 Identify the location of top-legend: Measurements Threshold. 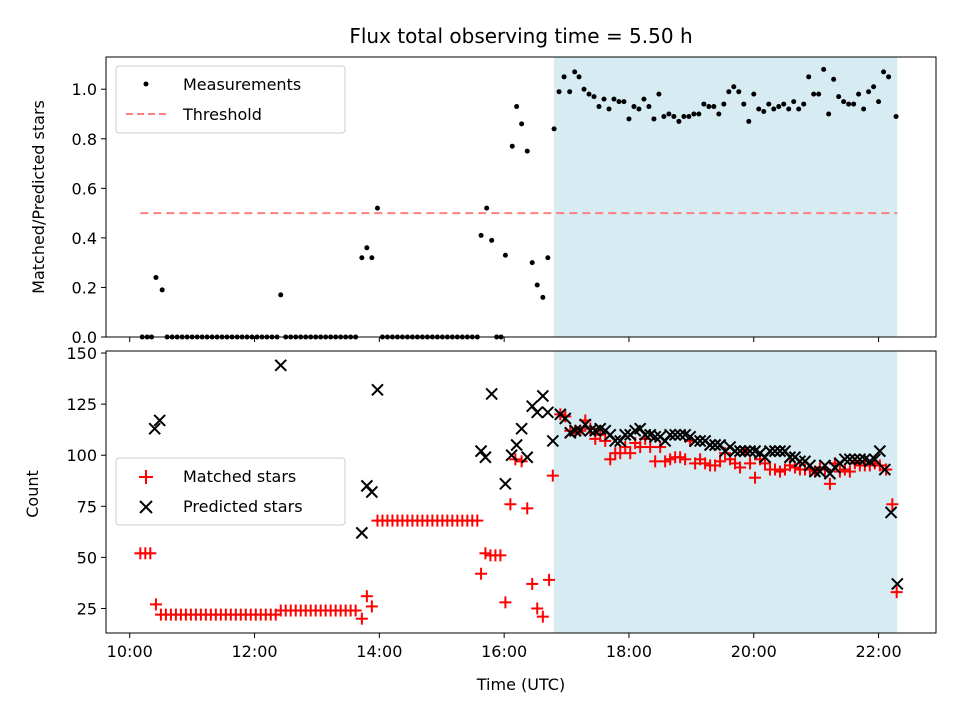
(230, 99).